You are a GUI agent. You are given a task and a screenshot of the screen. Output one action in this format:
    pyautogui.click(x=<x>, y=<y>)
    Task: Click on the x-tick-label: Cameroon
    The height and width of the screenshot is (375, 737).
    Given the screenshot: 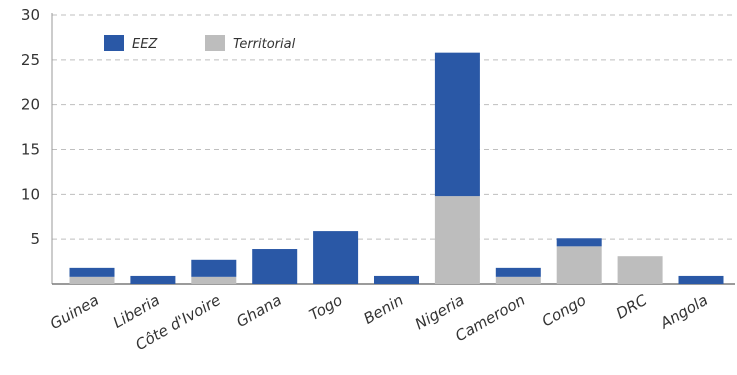 What is the action you would take?
    pyautogui.click(x=490, y=318)
    